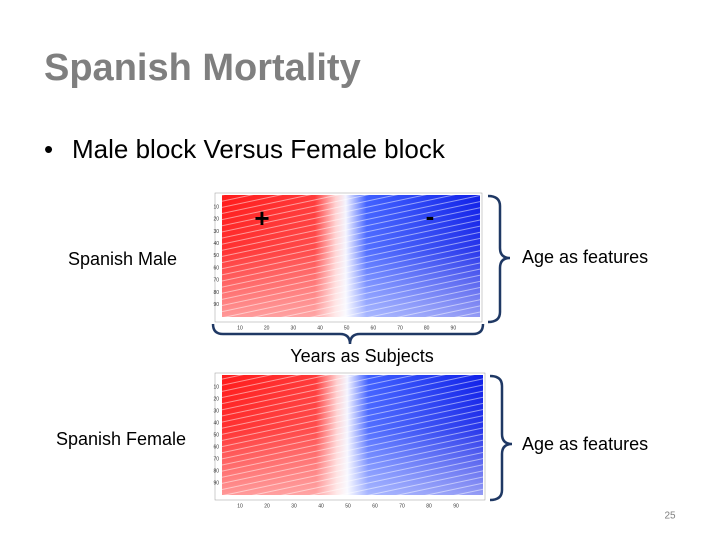  Describe the element at coordinates (430, 216) in the screenshot. I see `minus-sign: -` at that location.